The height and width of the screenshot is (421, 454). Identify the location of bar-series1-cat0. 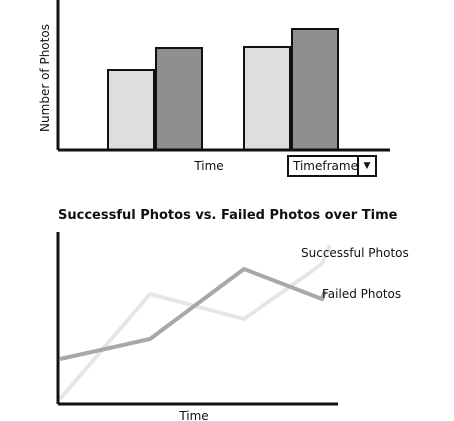
(179, 99).